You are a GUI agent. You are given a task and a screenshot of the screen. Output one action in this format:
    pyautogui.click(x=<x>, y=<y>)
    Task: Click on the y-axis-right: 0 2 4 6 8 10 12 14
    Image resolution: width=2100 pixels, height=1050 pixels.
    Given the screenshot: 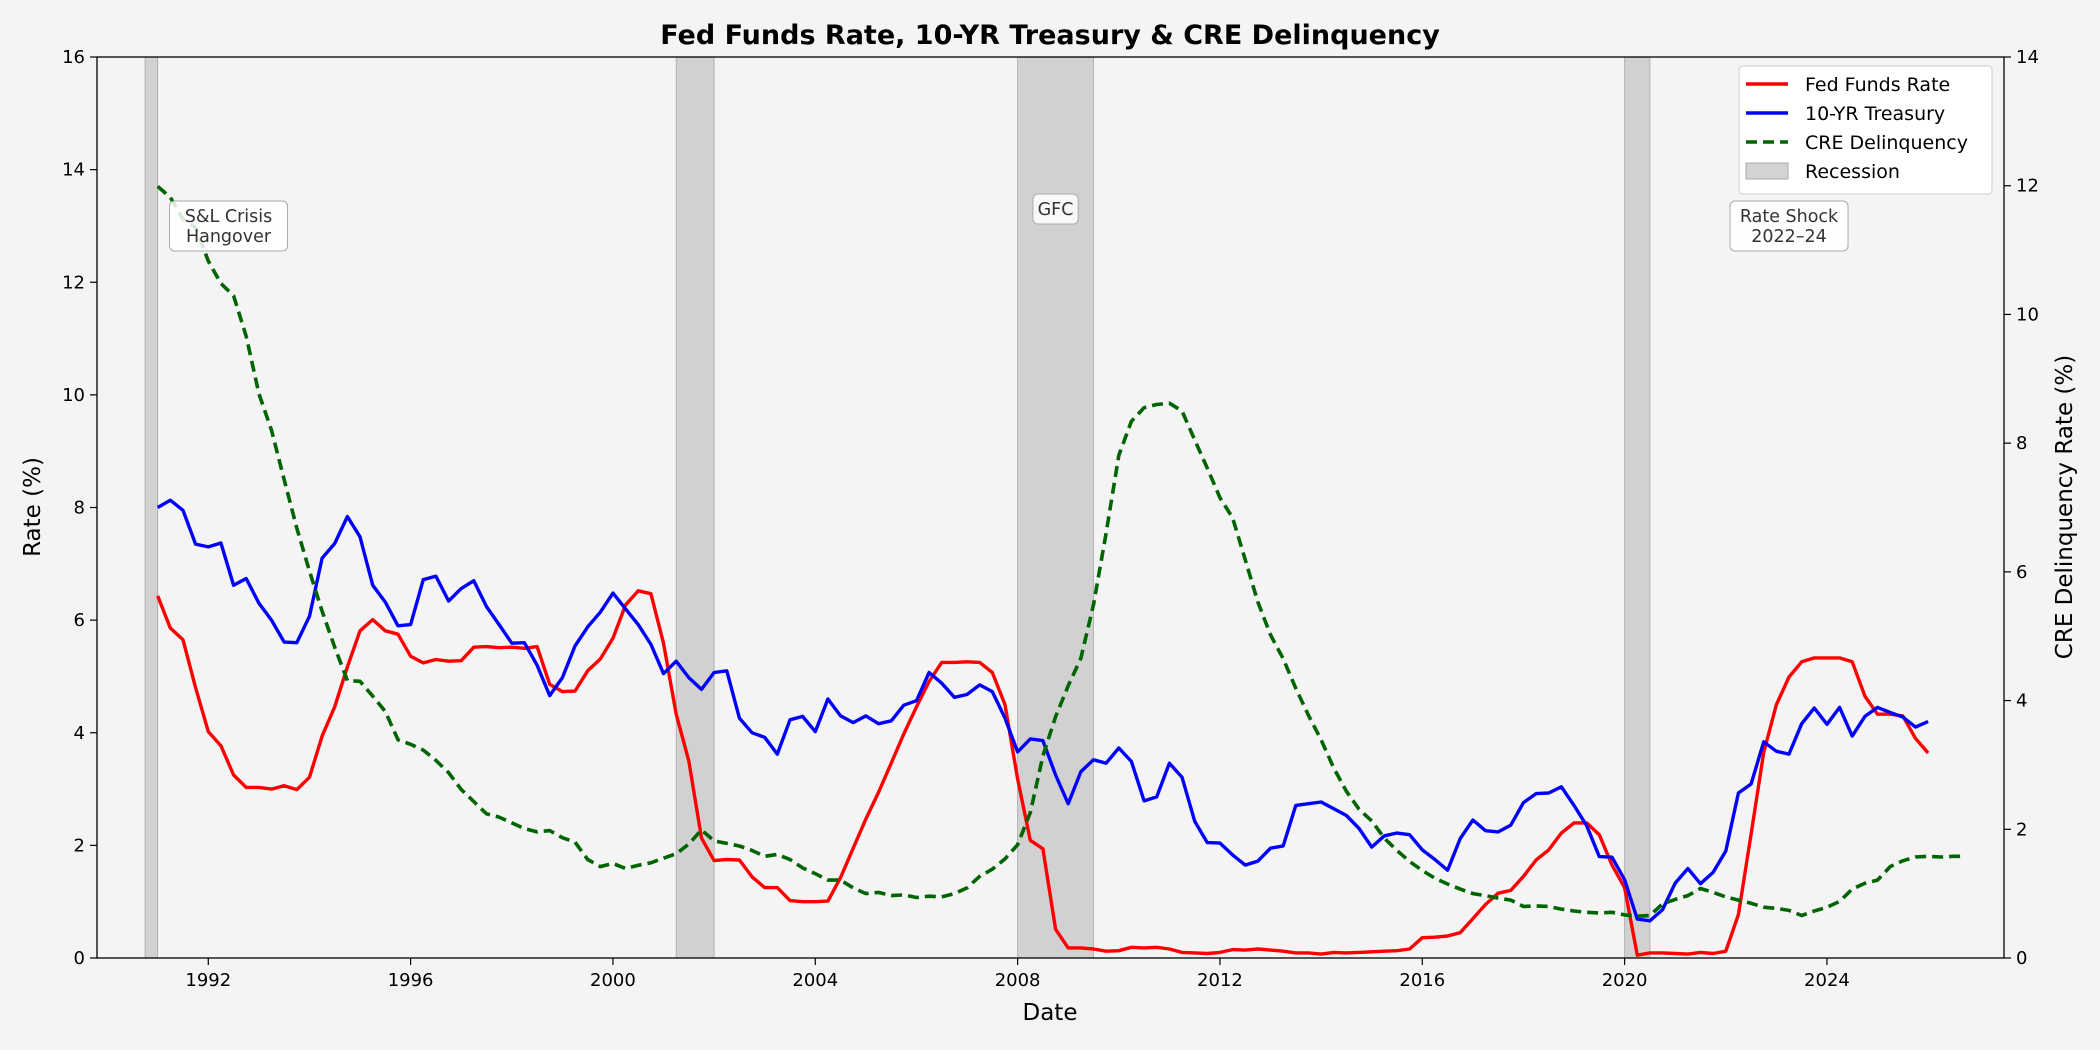 What is the action you would take?
    pyautogui.click(x=2021, y=508)
    